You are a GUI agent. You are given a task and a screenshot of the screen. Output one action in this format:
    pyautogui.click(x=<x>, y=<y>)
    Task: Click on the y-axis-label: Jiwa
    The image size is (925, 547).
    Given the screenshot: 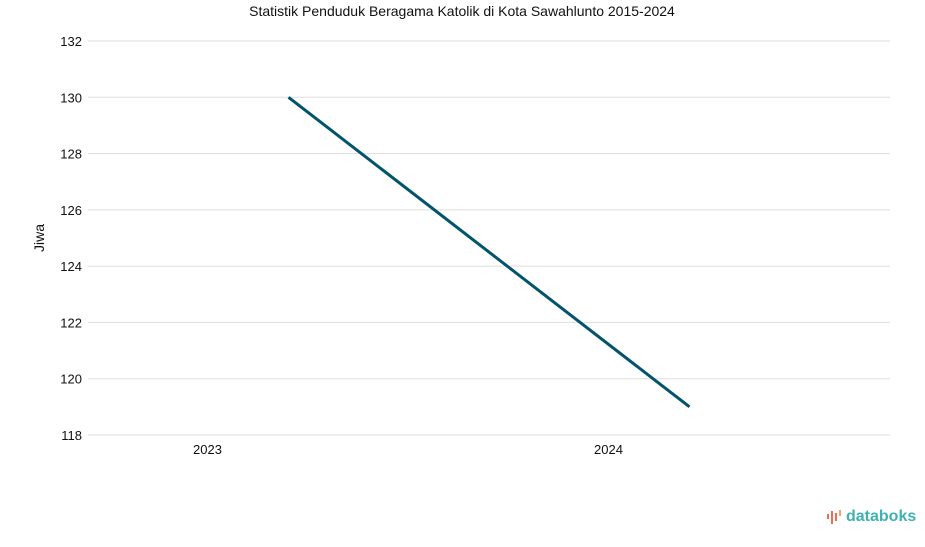 What is the action you would take?
    pyautogui.click(x=39, y=238)
    